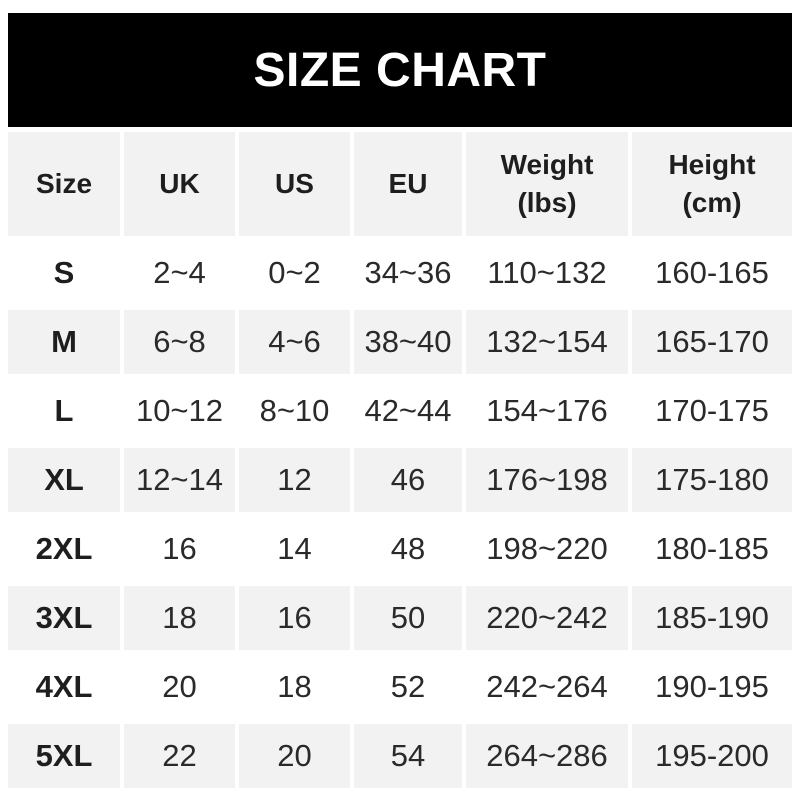 The width and height of the screenshot is (800, 800). What do you see at coordinates (179, 273) in the screenshot?
I see `cell-uk: 2~4` at bounding box center [179, 273].